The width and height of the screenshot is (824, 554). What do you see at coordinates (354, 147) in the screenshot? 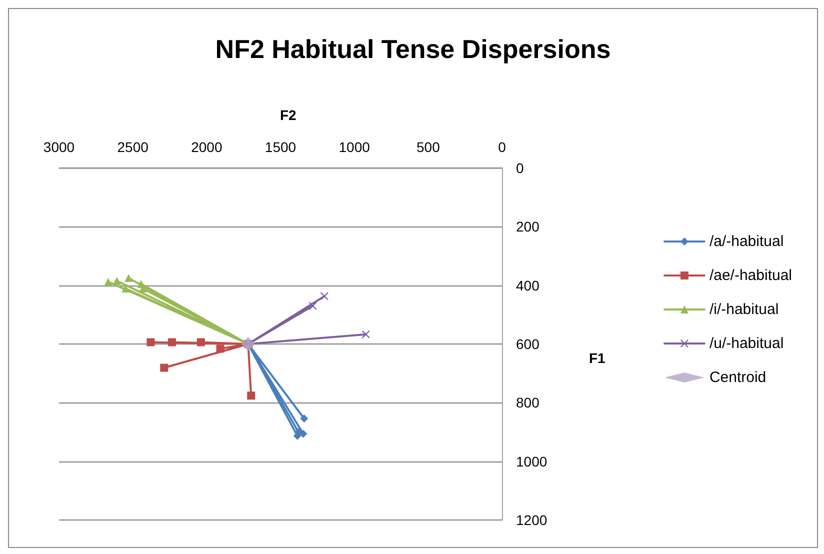
I see `x-tick-label: 1000` at bounding box center [354, 147].